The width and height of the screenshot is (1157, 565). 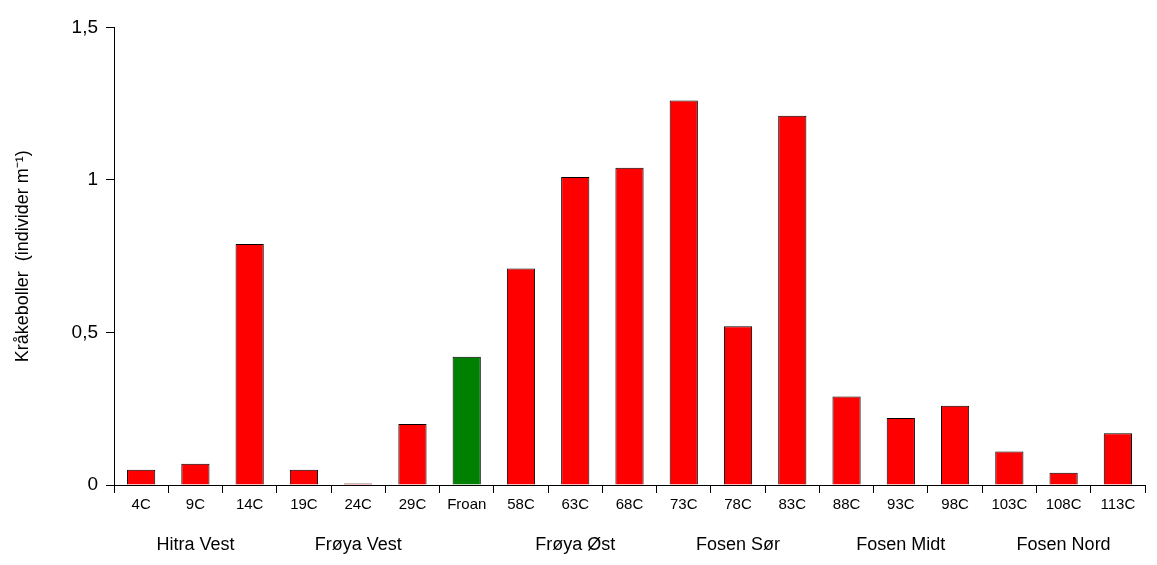 What do you see at coordinates (575, 543) in the screenshot?
I see `text: Frøya Øst` at bounding box center [575, 543].